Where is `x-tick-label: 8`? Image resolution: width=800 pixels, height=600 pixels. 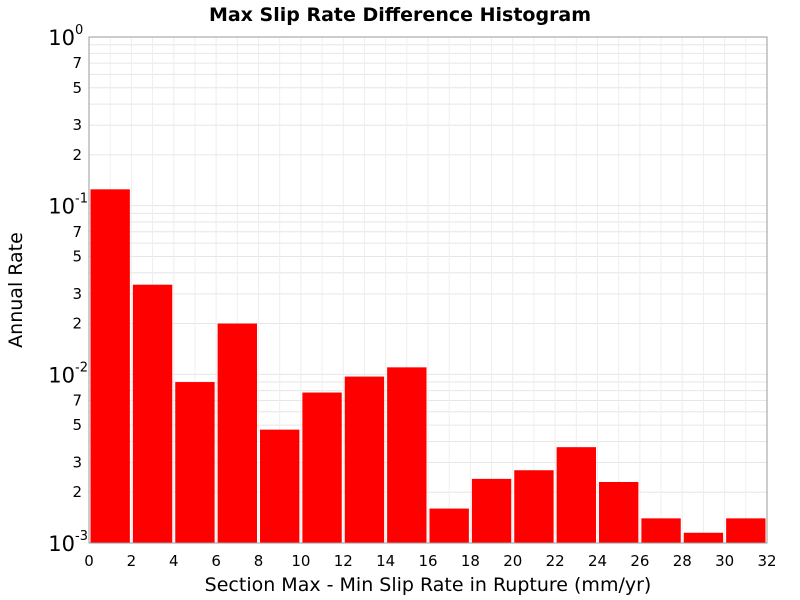 x-tick-label: 8 is located at coordinates (259, 561).